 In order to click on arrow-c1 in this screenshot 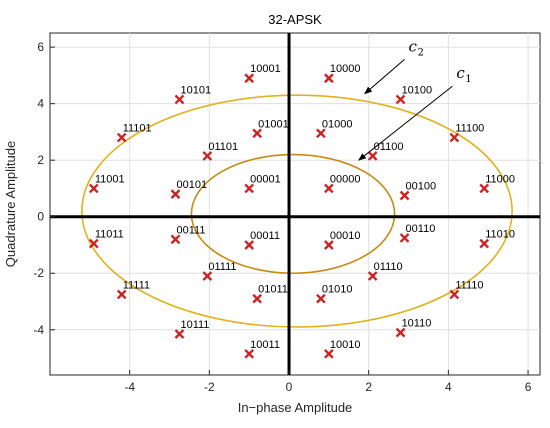, I will do `click(405, 123)`.